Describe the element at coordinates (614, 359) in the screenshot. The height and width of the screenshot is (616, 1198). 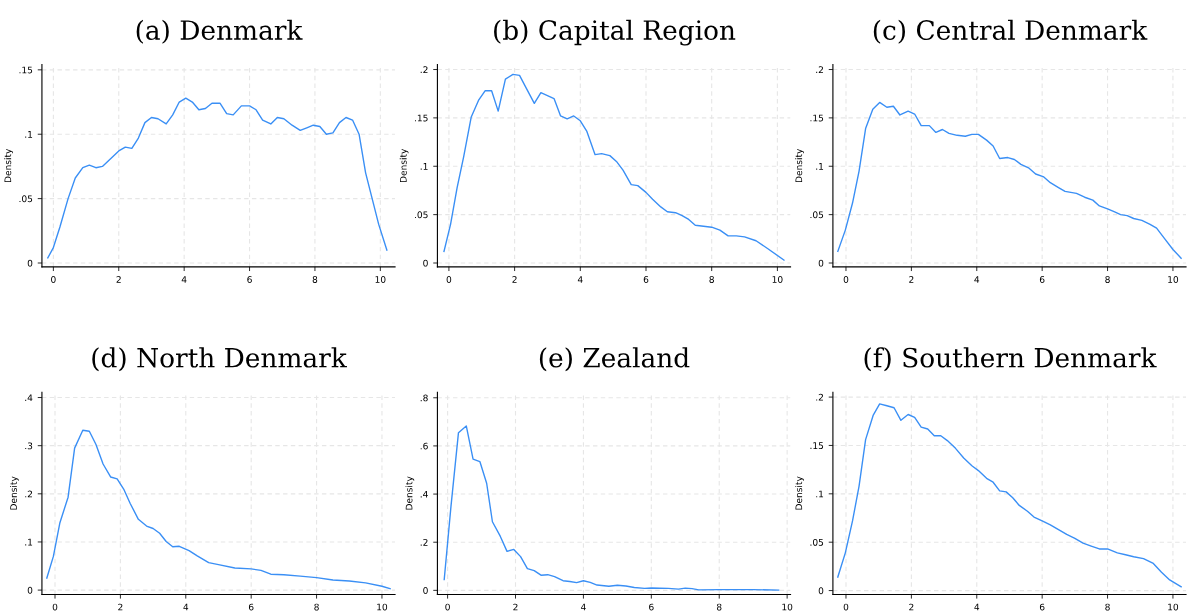
I see `chart-title: (e) Zealand` at that location.